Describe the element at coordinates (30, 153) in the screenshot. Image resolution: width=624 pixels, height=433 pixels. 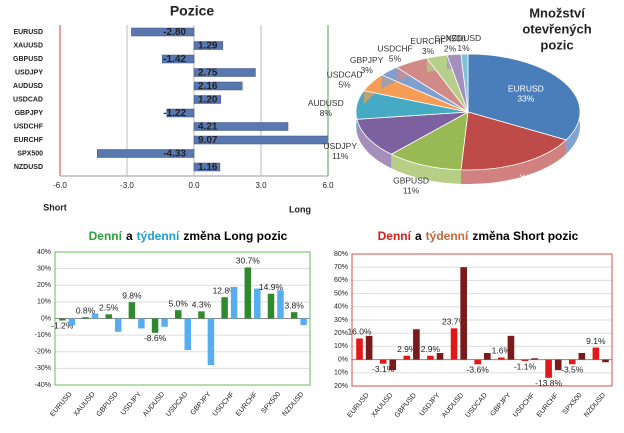
I see `y-tick-label: SPX500` at that location.